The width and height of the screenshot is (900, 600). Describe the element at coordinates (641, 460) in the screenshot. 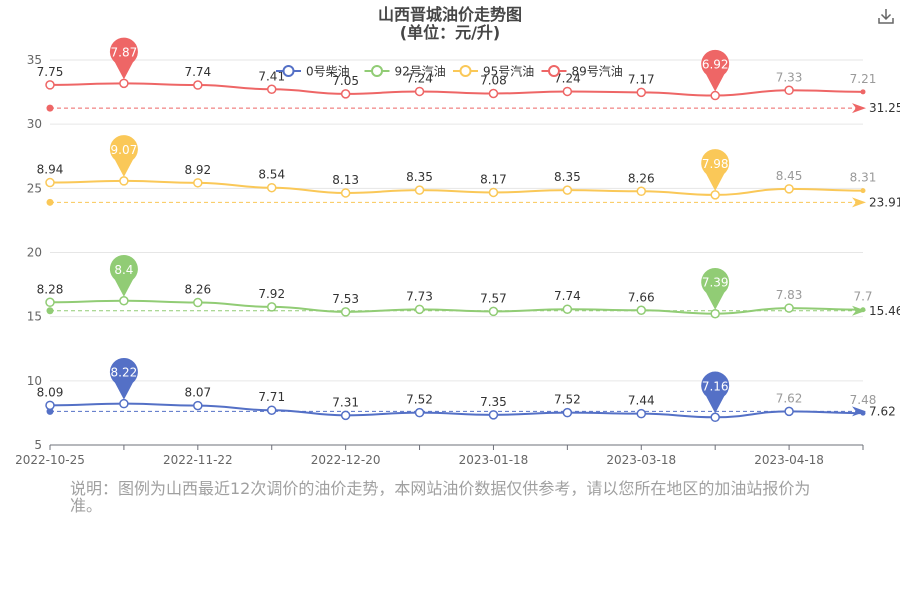

I see `x-tick-label: 2023-03-18` at that location.